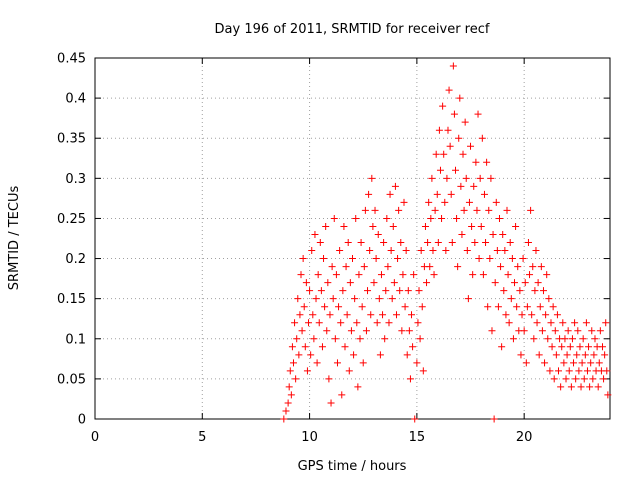  Describe the element at coordinates (309, 437) in the screenshot. I see `x-tick-label: 10` at that location.